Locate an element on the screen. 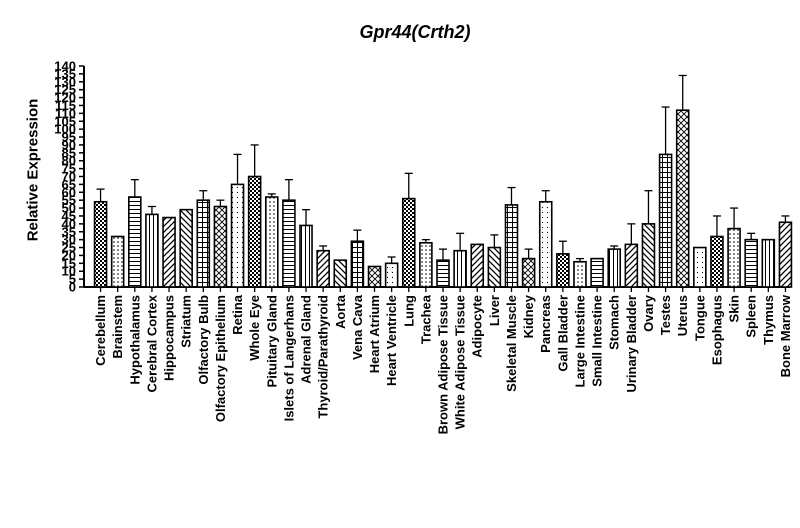 The height and width of the screenshot is (528, 800). y-tick-label: 15 is located at coordinates (69, 263).